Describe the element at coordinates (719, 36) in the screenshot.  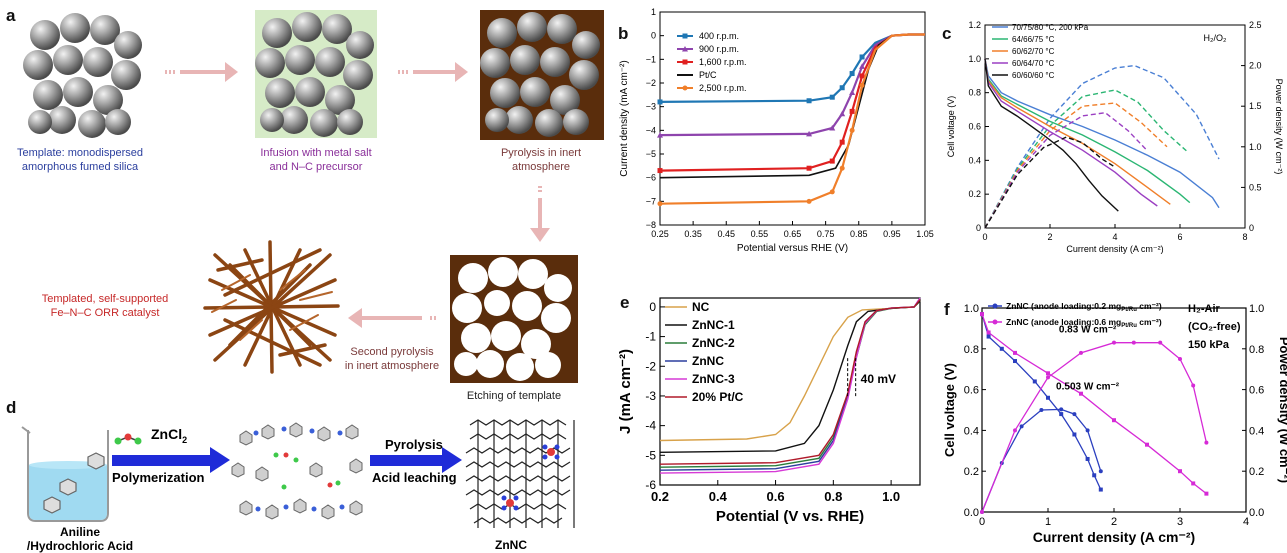
I see `legend-label: 400 r.p.m.` at that location.